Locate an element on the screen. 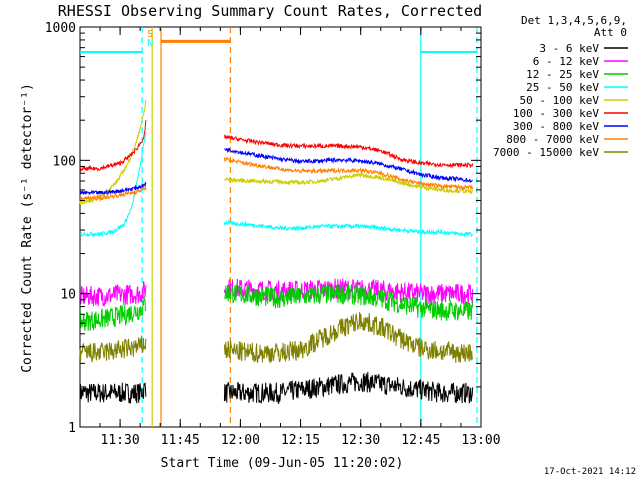  y-axis-label: Corrected Count Rate (s⁻¹ detector⁻¹) is located at coordinates (27, 228).